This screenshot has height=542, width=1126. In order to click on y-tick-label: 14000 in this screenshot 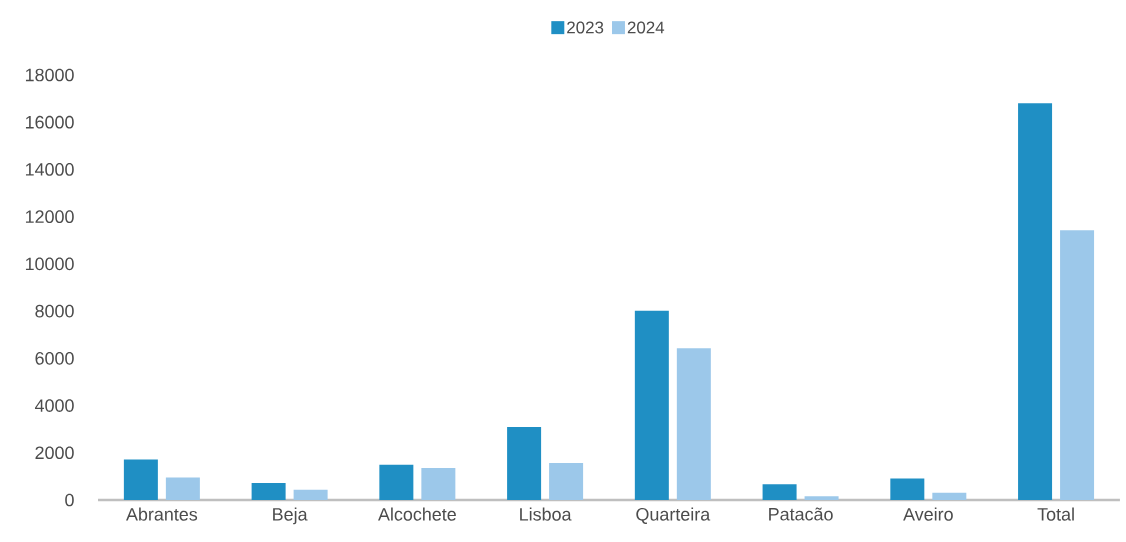, I will do `click(49, 169)`.